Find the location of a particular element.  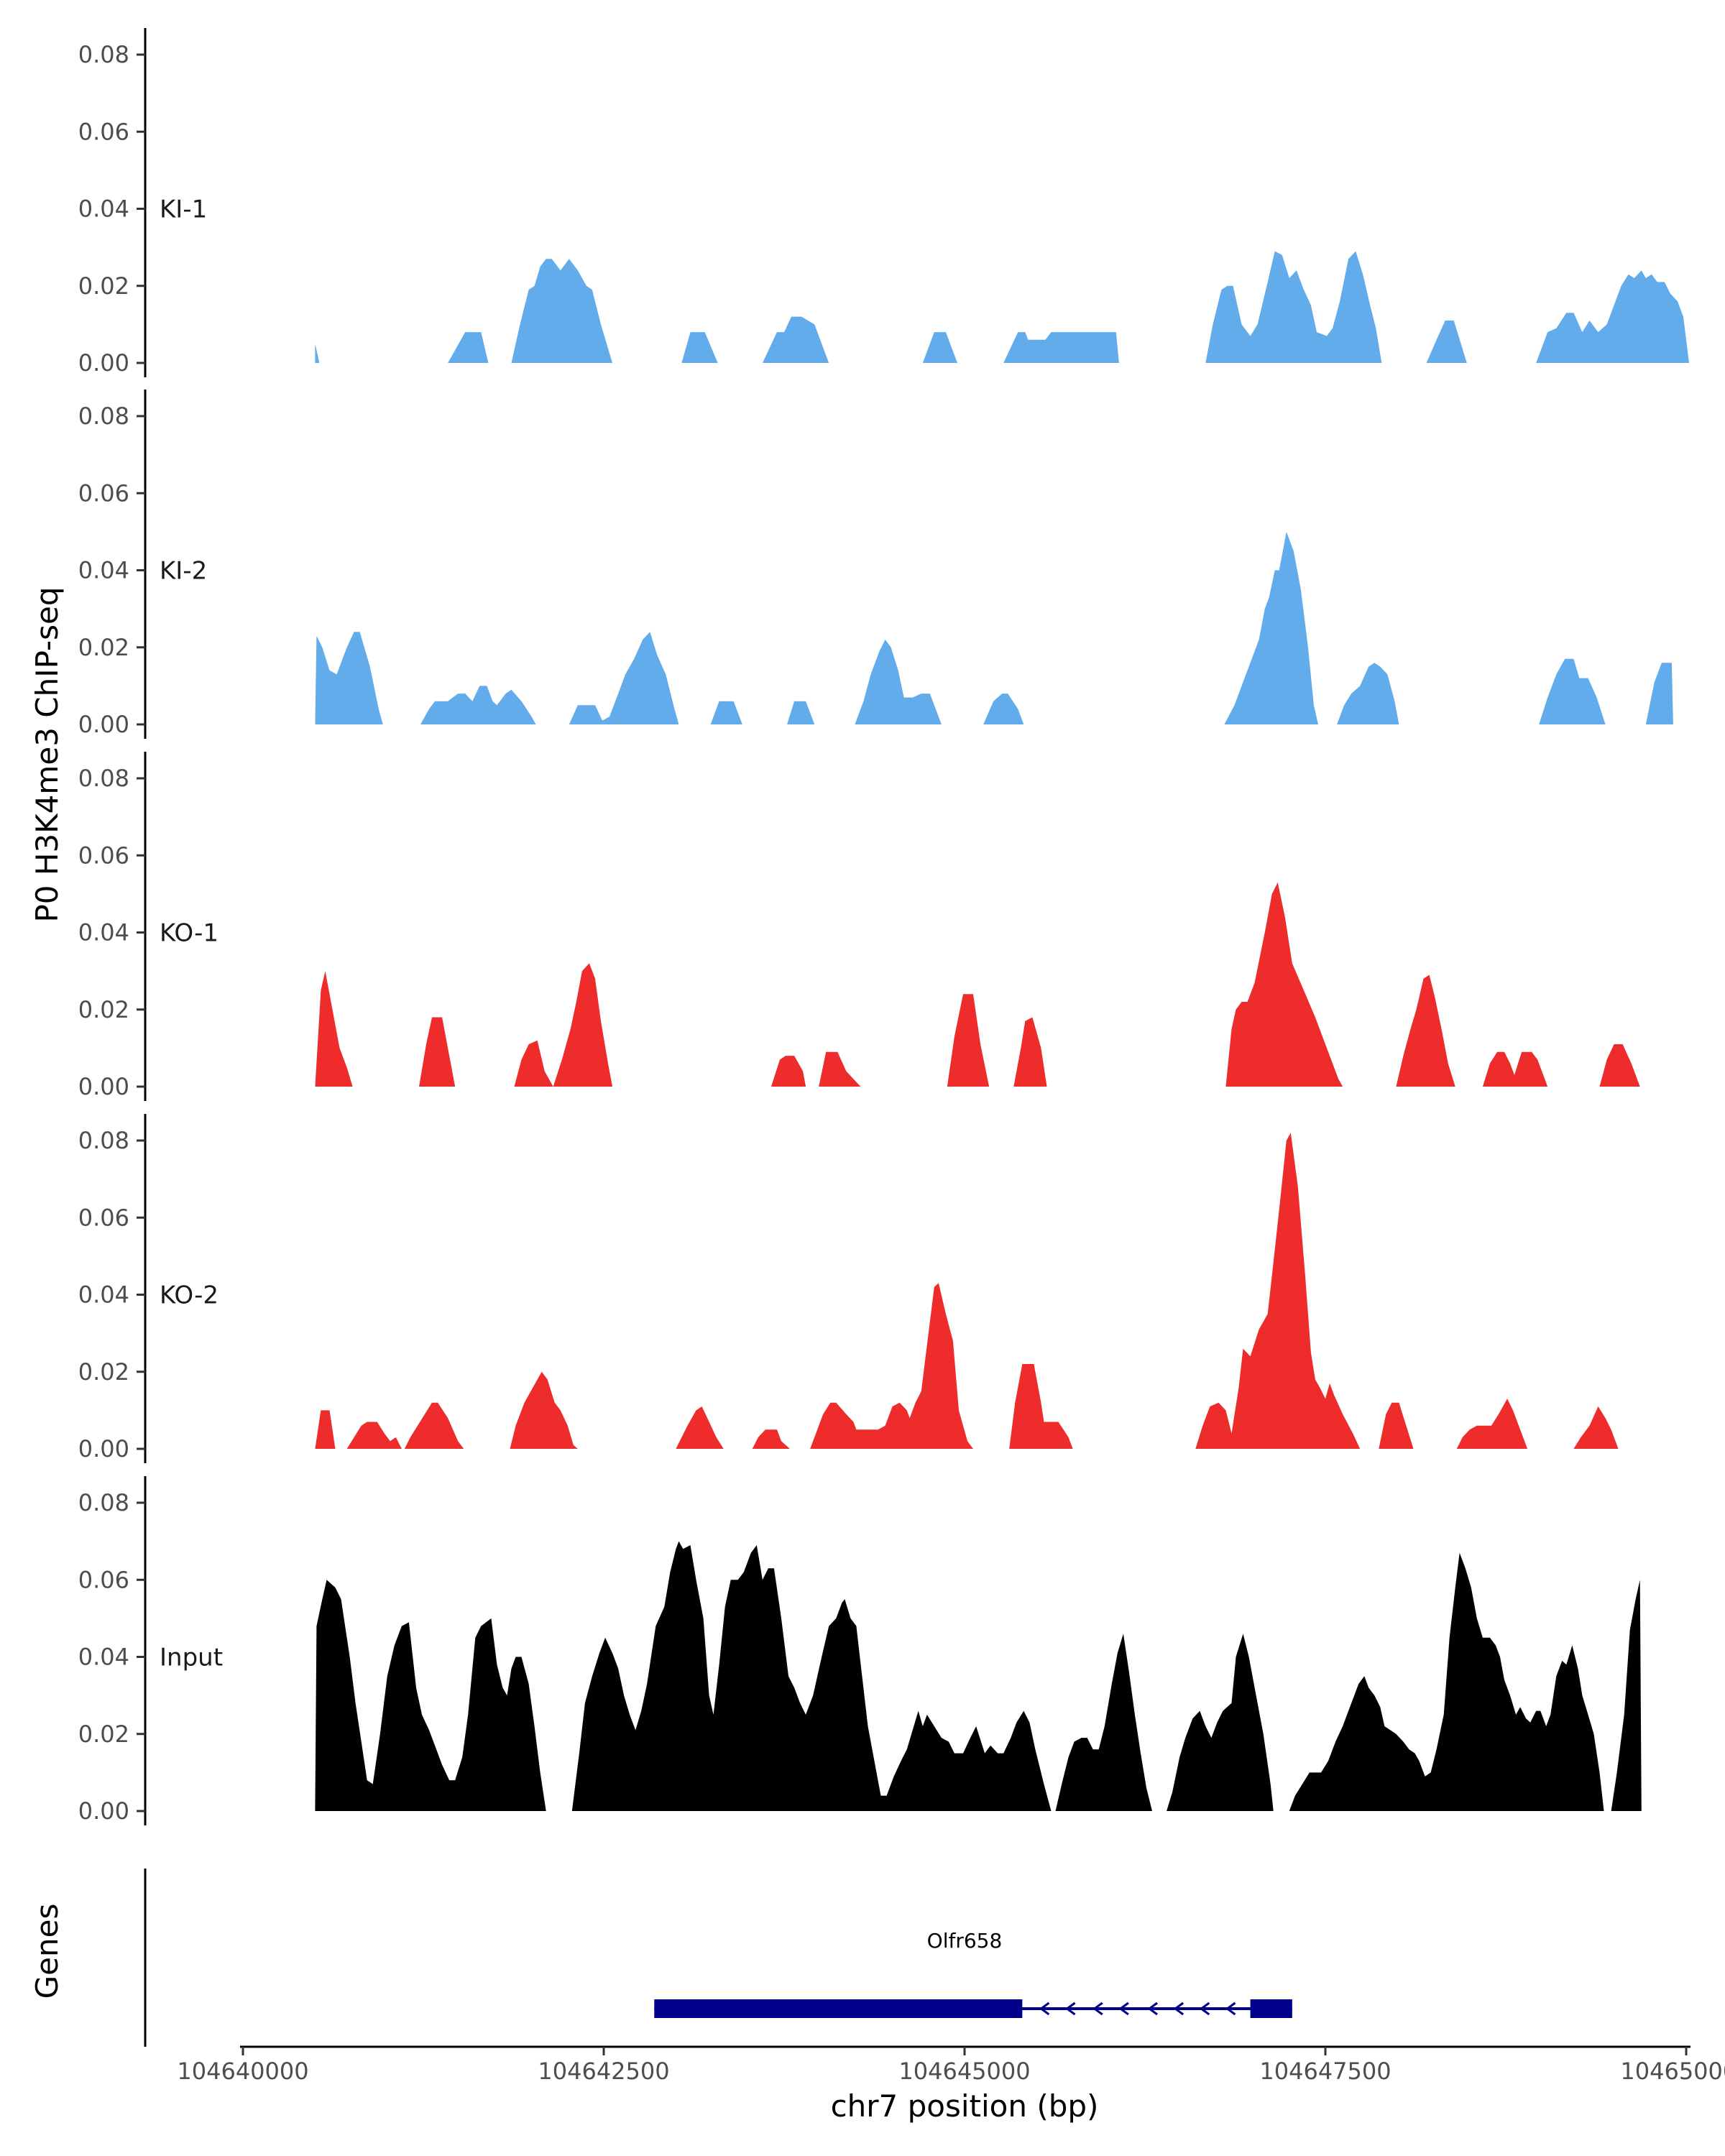

track-ko-1: 0.00 0.02 0.04 0.06 0.08 KO-1 is located at coordinates (859, 927).